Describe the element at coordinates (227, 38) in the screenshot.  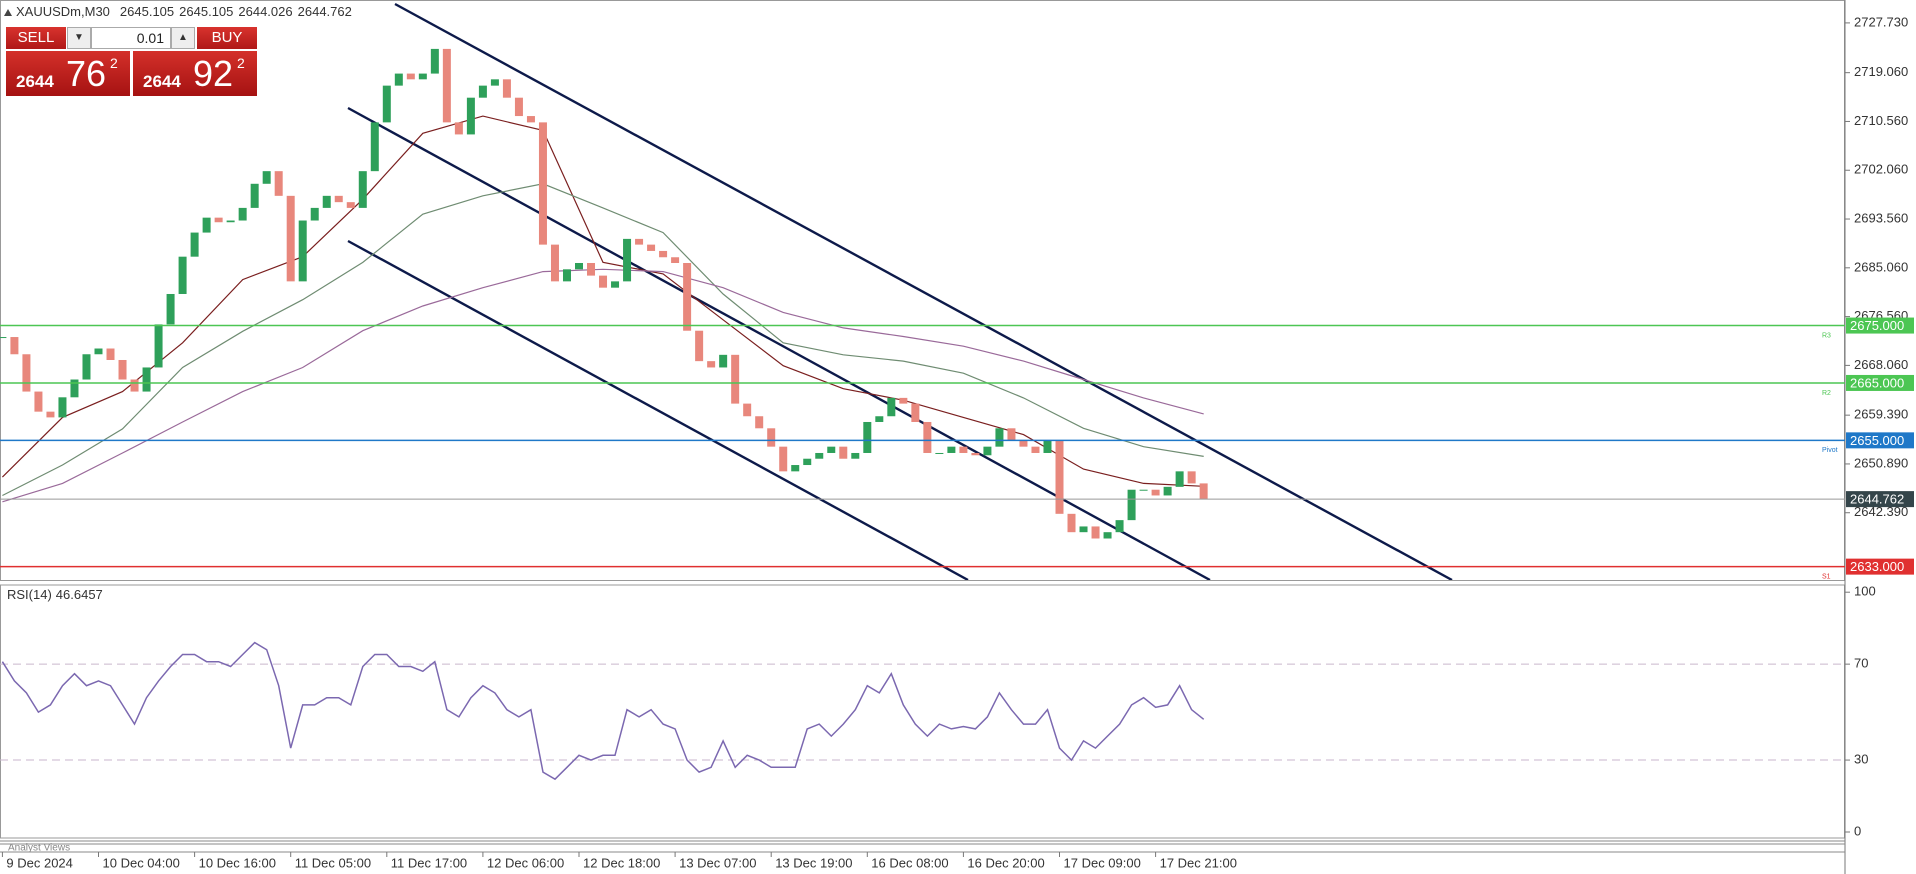
I see `buy-button: BUY` at that location.